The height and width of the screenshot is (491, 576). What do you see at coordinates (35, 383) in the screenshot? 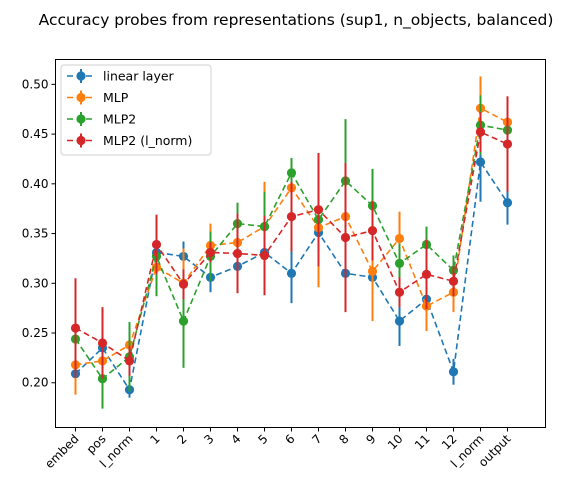
I see `y-tick-label: 0.20` at bounding box center [35, 383].